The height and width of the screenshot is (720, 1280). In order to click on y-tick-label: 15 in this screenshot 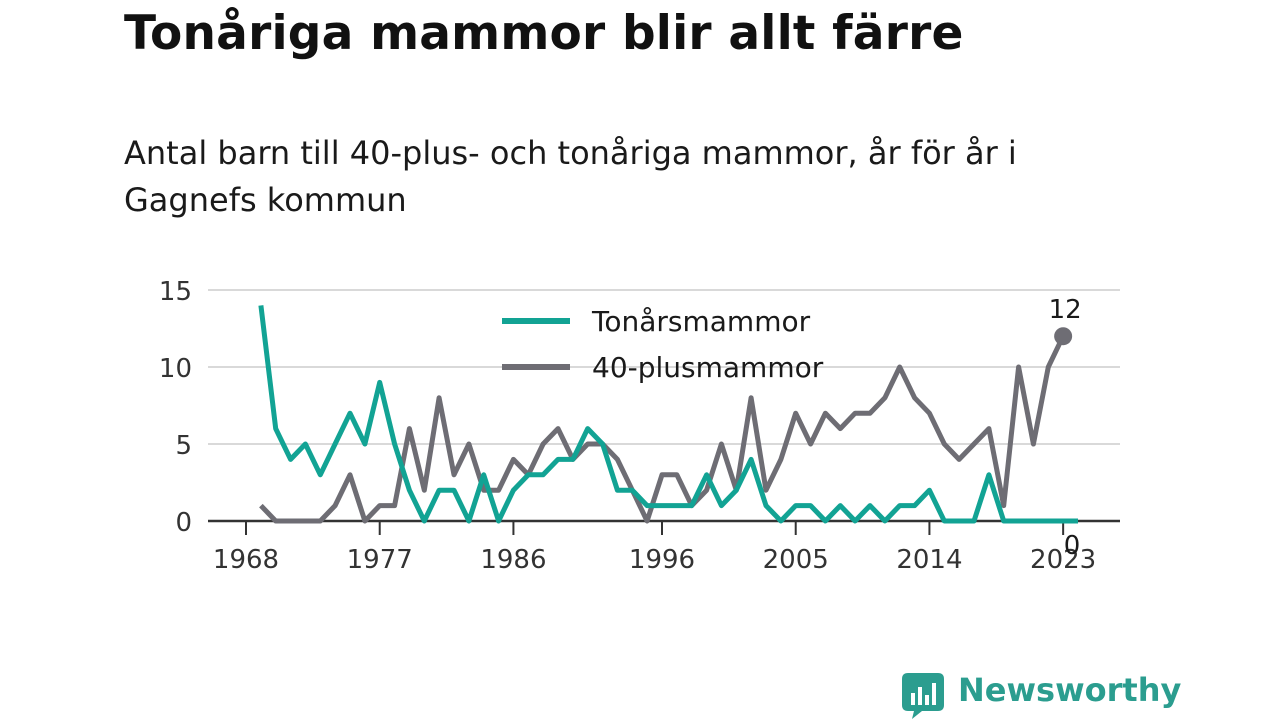, I will do `click(175, 292)`.